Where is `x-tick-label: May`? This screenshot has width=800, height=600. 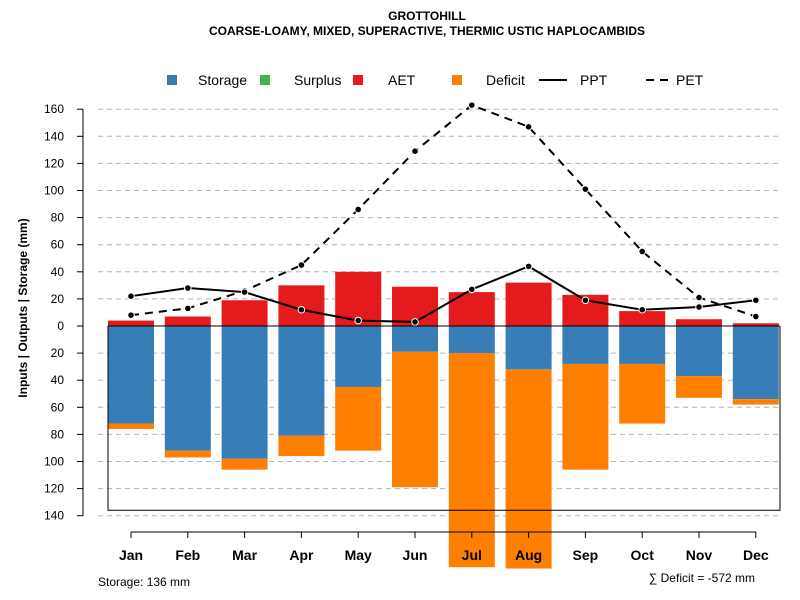
x-tick-label: May is located at coordinates (358, 555).